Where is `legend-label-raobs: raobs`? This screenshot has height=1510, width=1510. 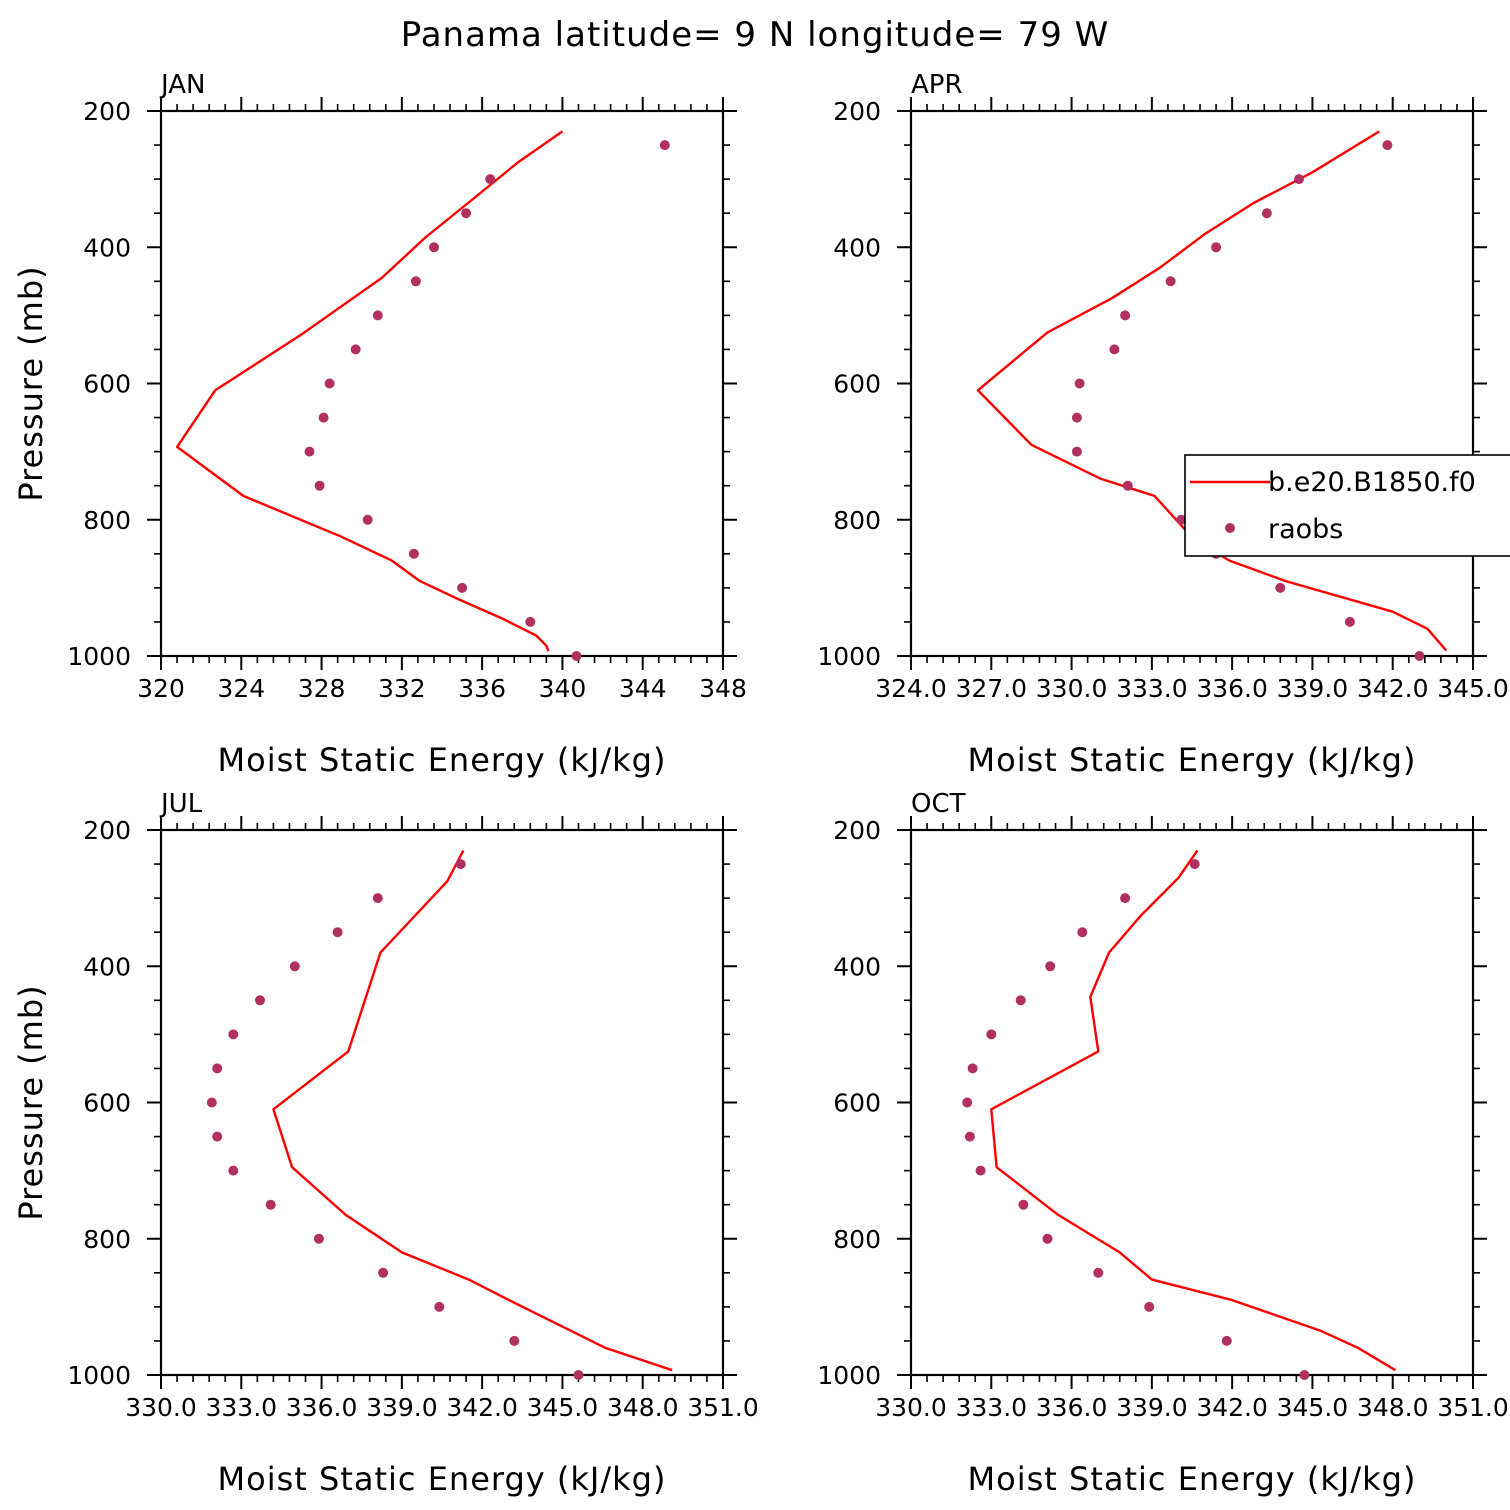 legend-label-raobs: raobs is located at coordinates (1305, 529).